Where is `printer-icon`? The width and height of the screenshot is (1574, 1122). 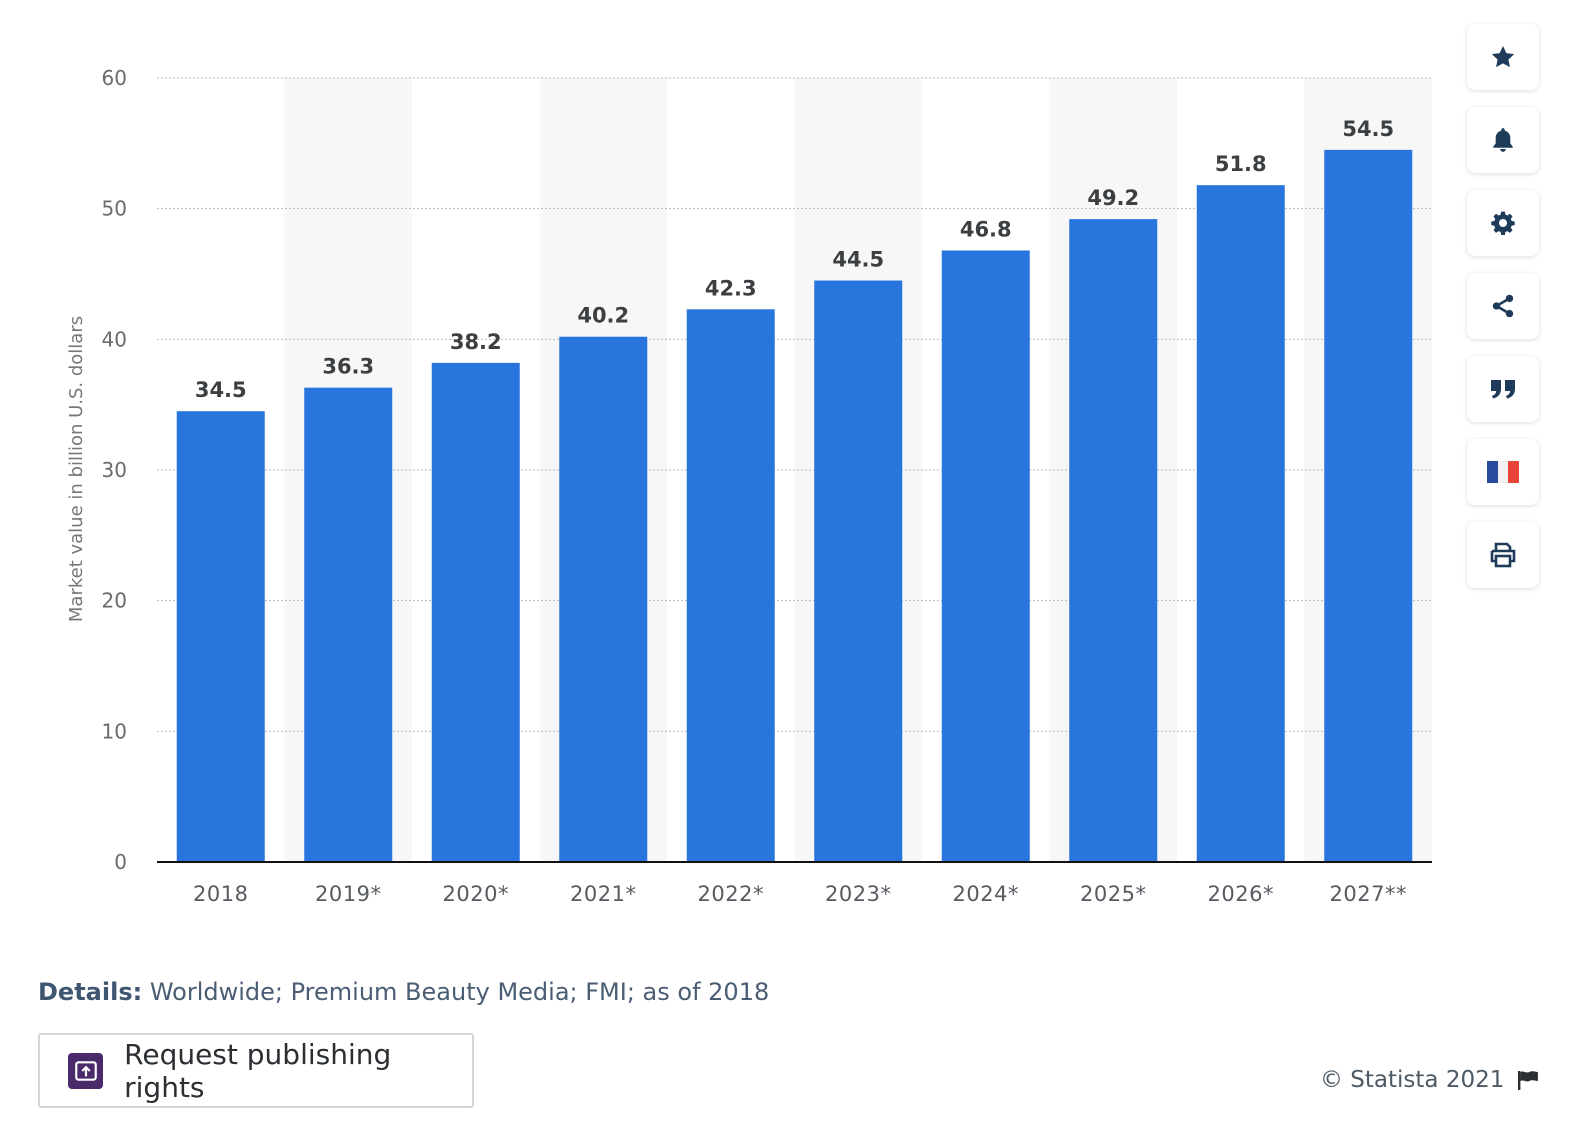
printer-icon is located at coordinates (1503, 555).